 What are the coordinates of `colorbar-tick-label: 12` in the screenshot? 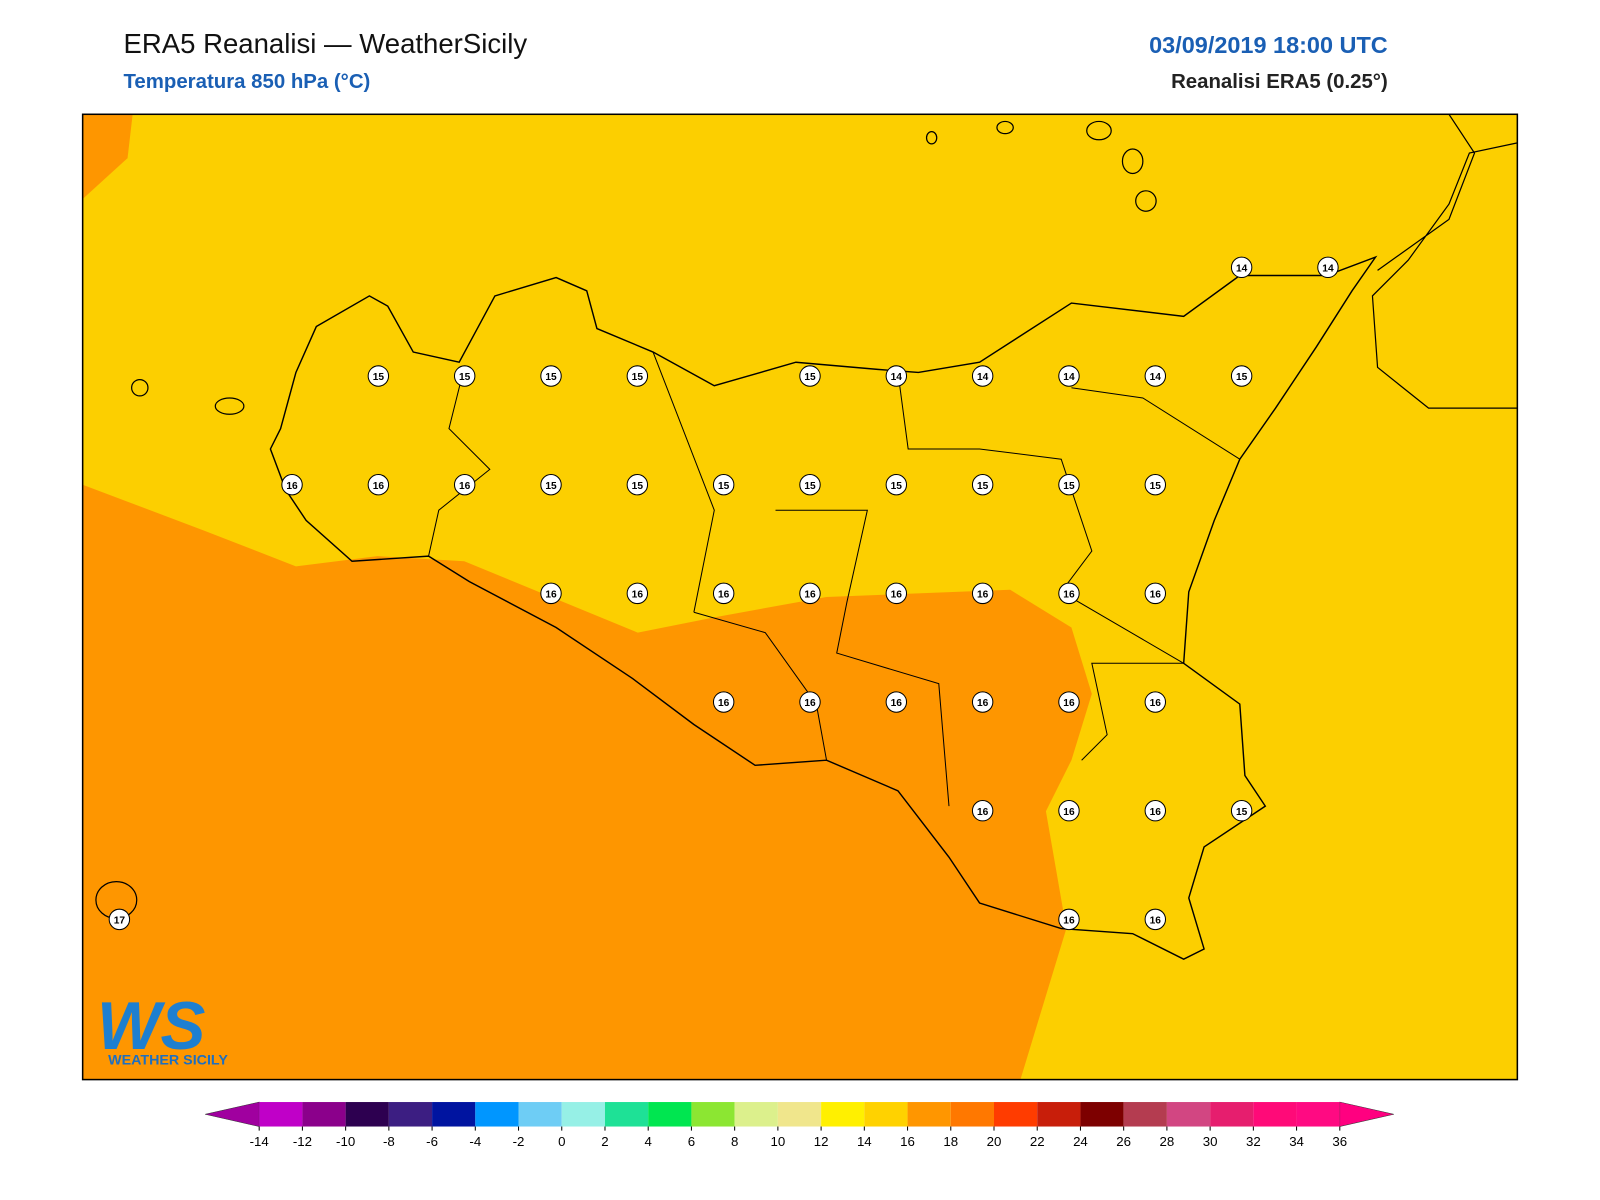 It's located at (821, 1141).